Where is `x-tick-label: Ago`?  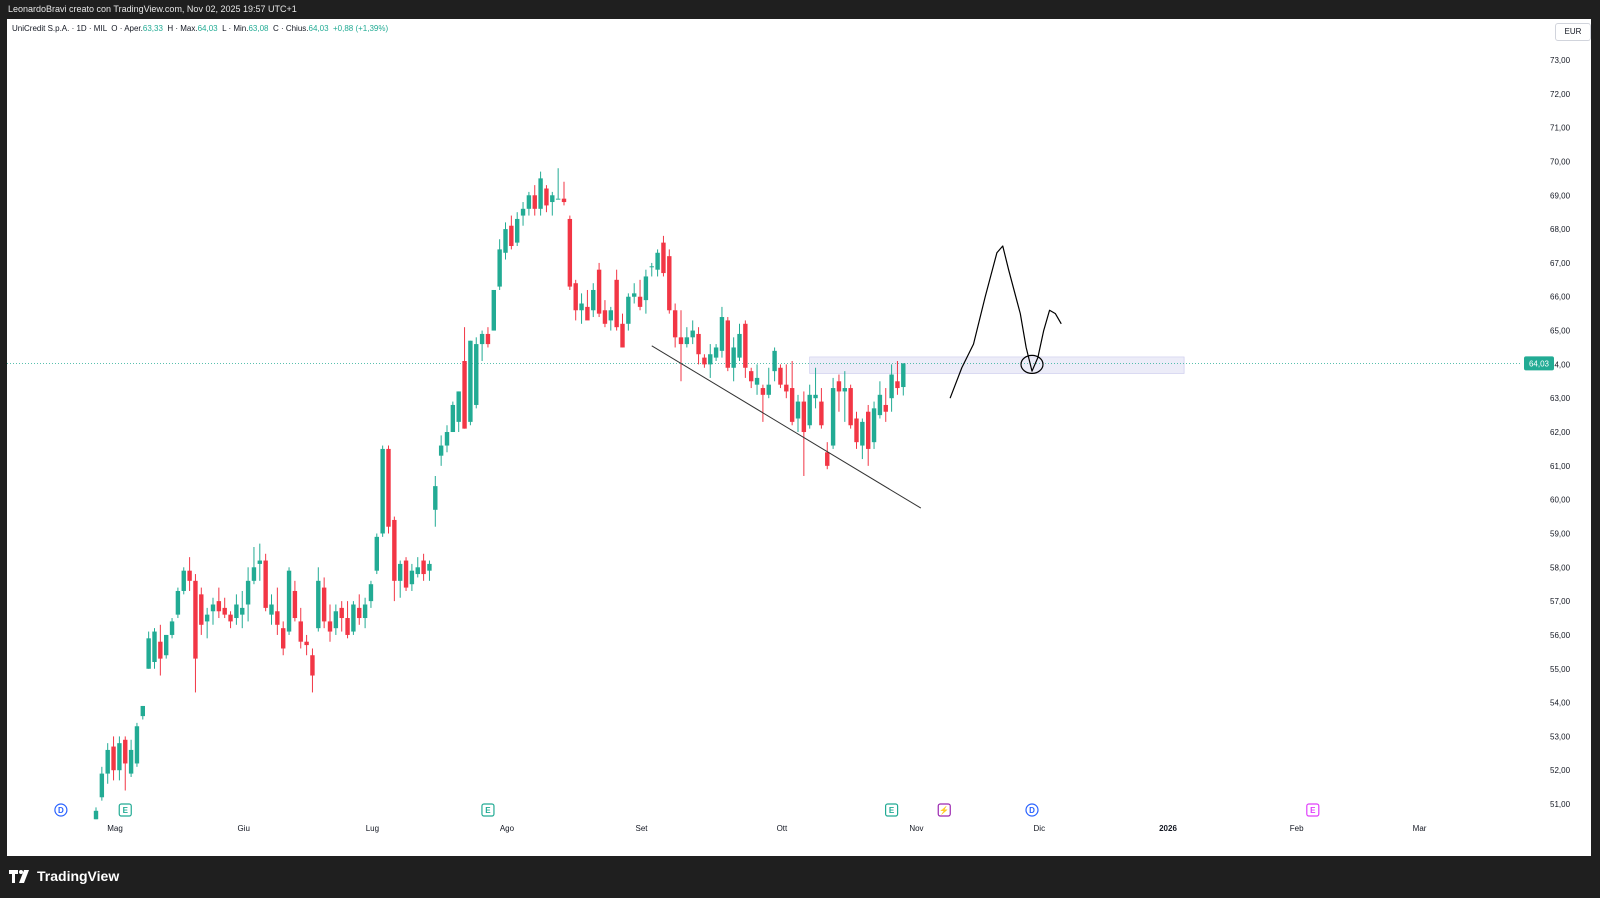
x-tick-label: Ago is located at coordinates (507, 828).